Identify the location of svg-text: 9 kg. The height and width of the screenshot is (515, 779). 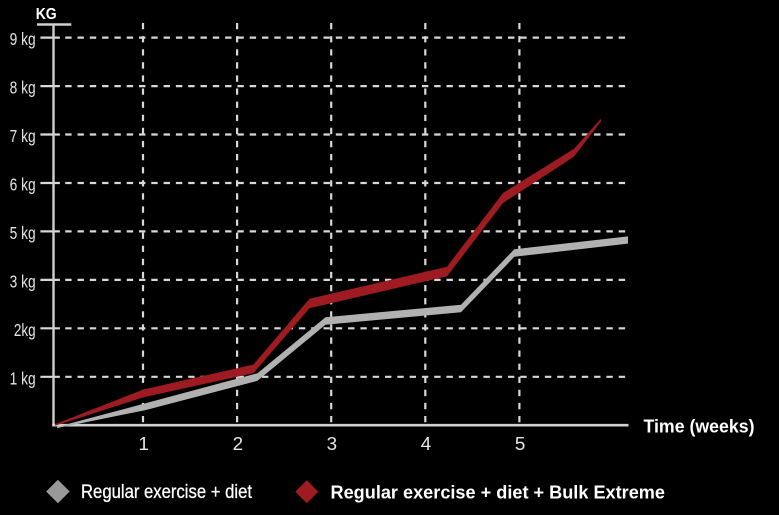
(23, 39).